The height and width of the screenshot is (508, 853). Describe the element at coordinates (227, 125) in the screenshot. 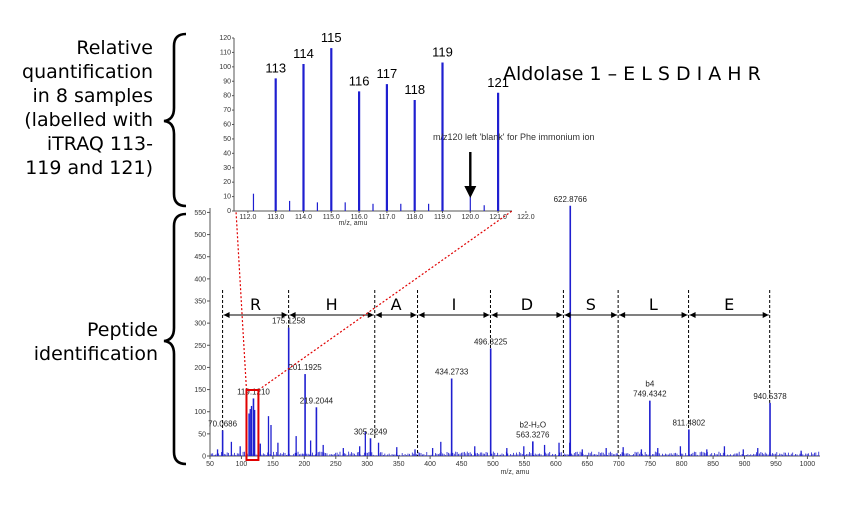

I see `inset-y-tick-label: 60` at that location.